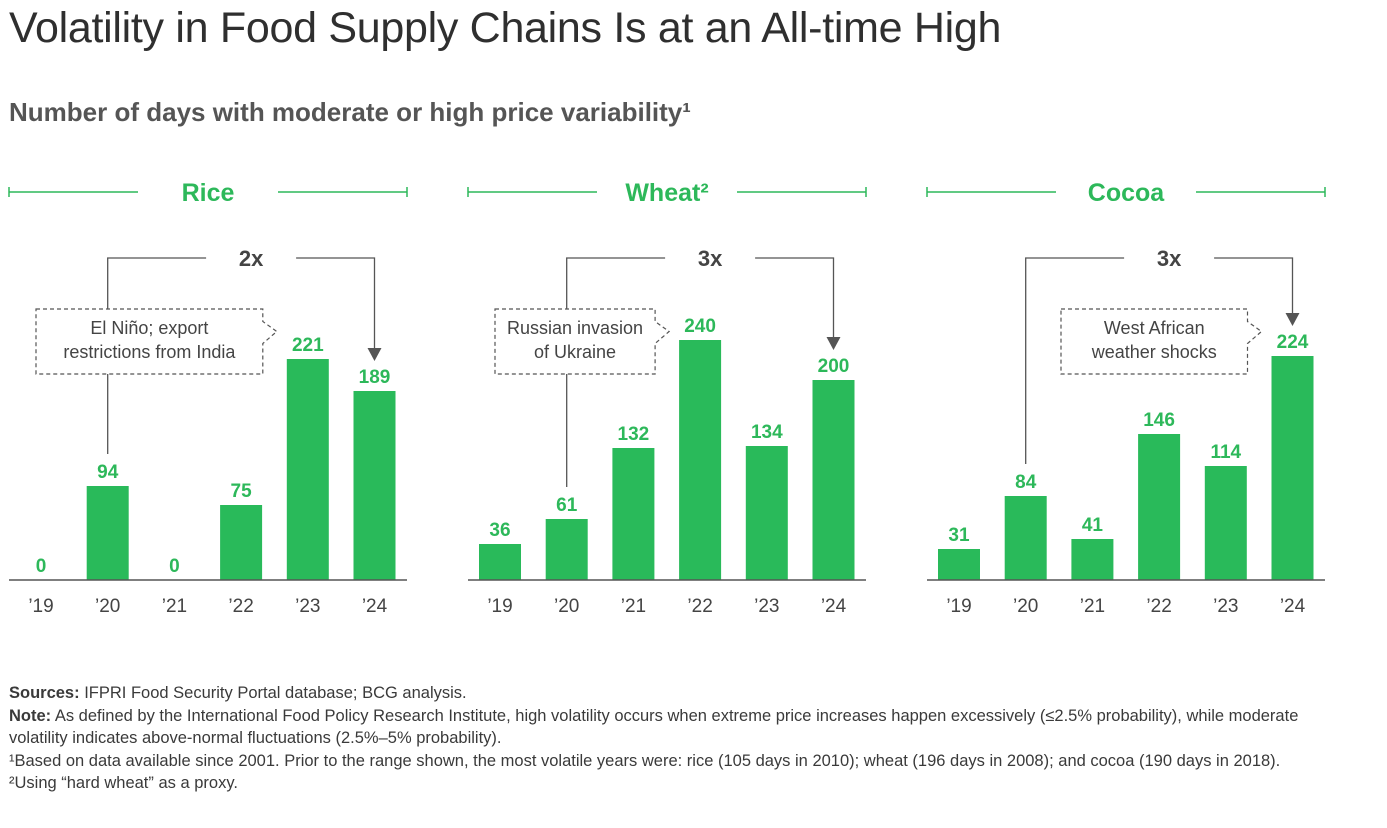 This screenshot has width=1387, height=828. What do you see at coordinates (499, 530) in the screenshot?
I see `value-label: 36` at bounding box center [499, 530].